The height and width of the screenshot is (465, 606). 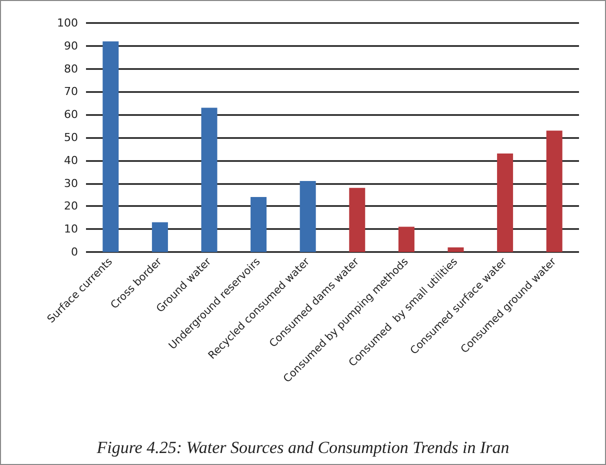 What do you see at coordinates (67, 23) in the screenshot?
I see `y-tick-label: 100` at bounding box center [67, 23].